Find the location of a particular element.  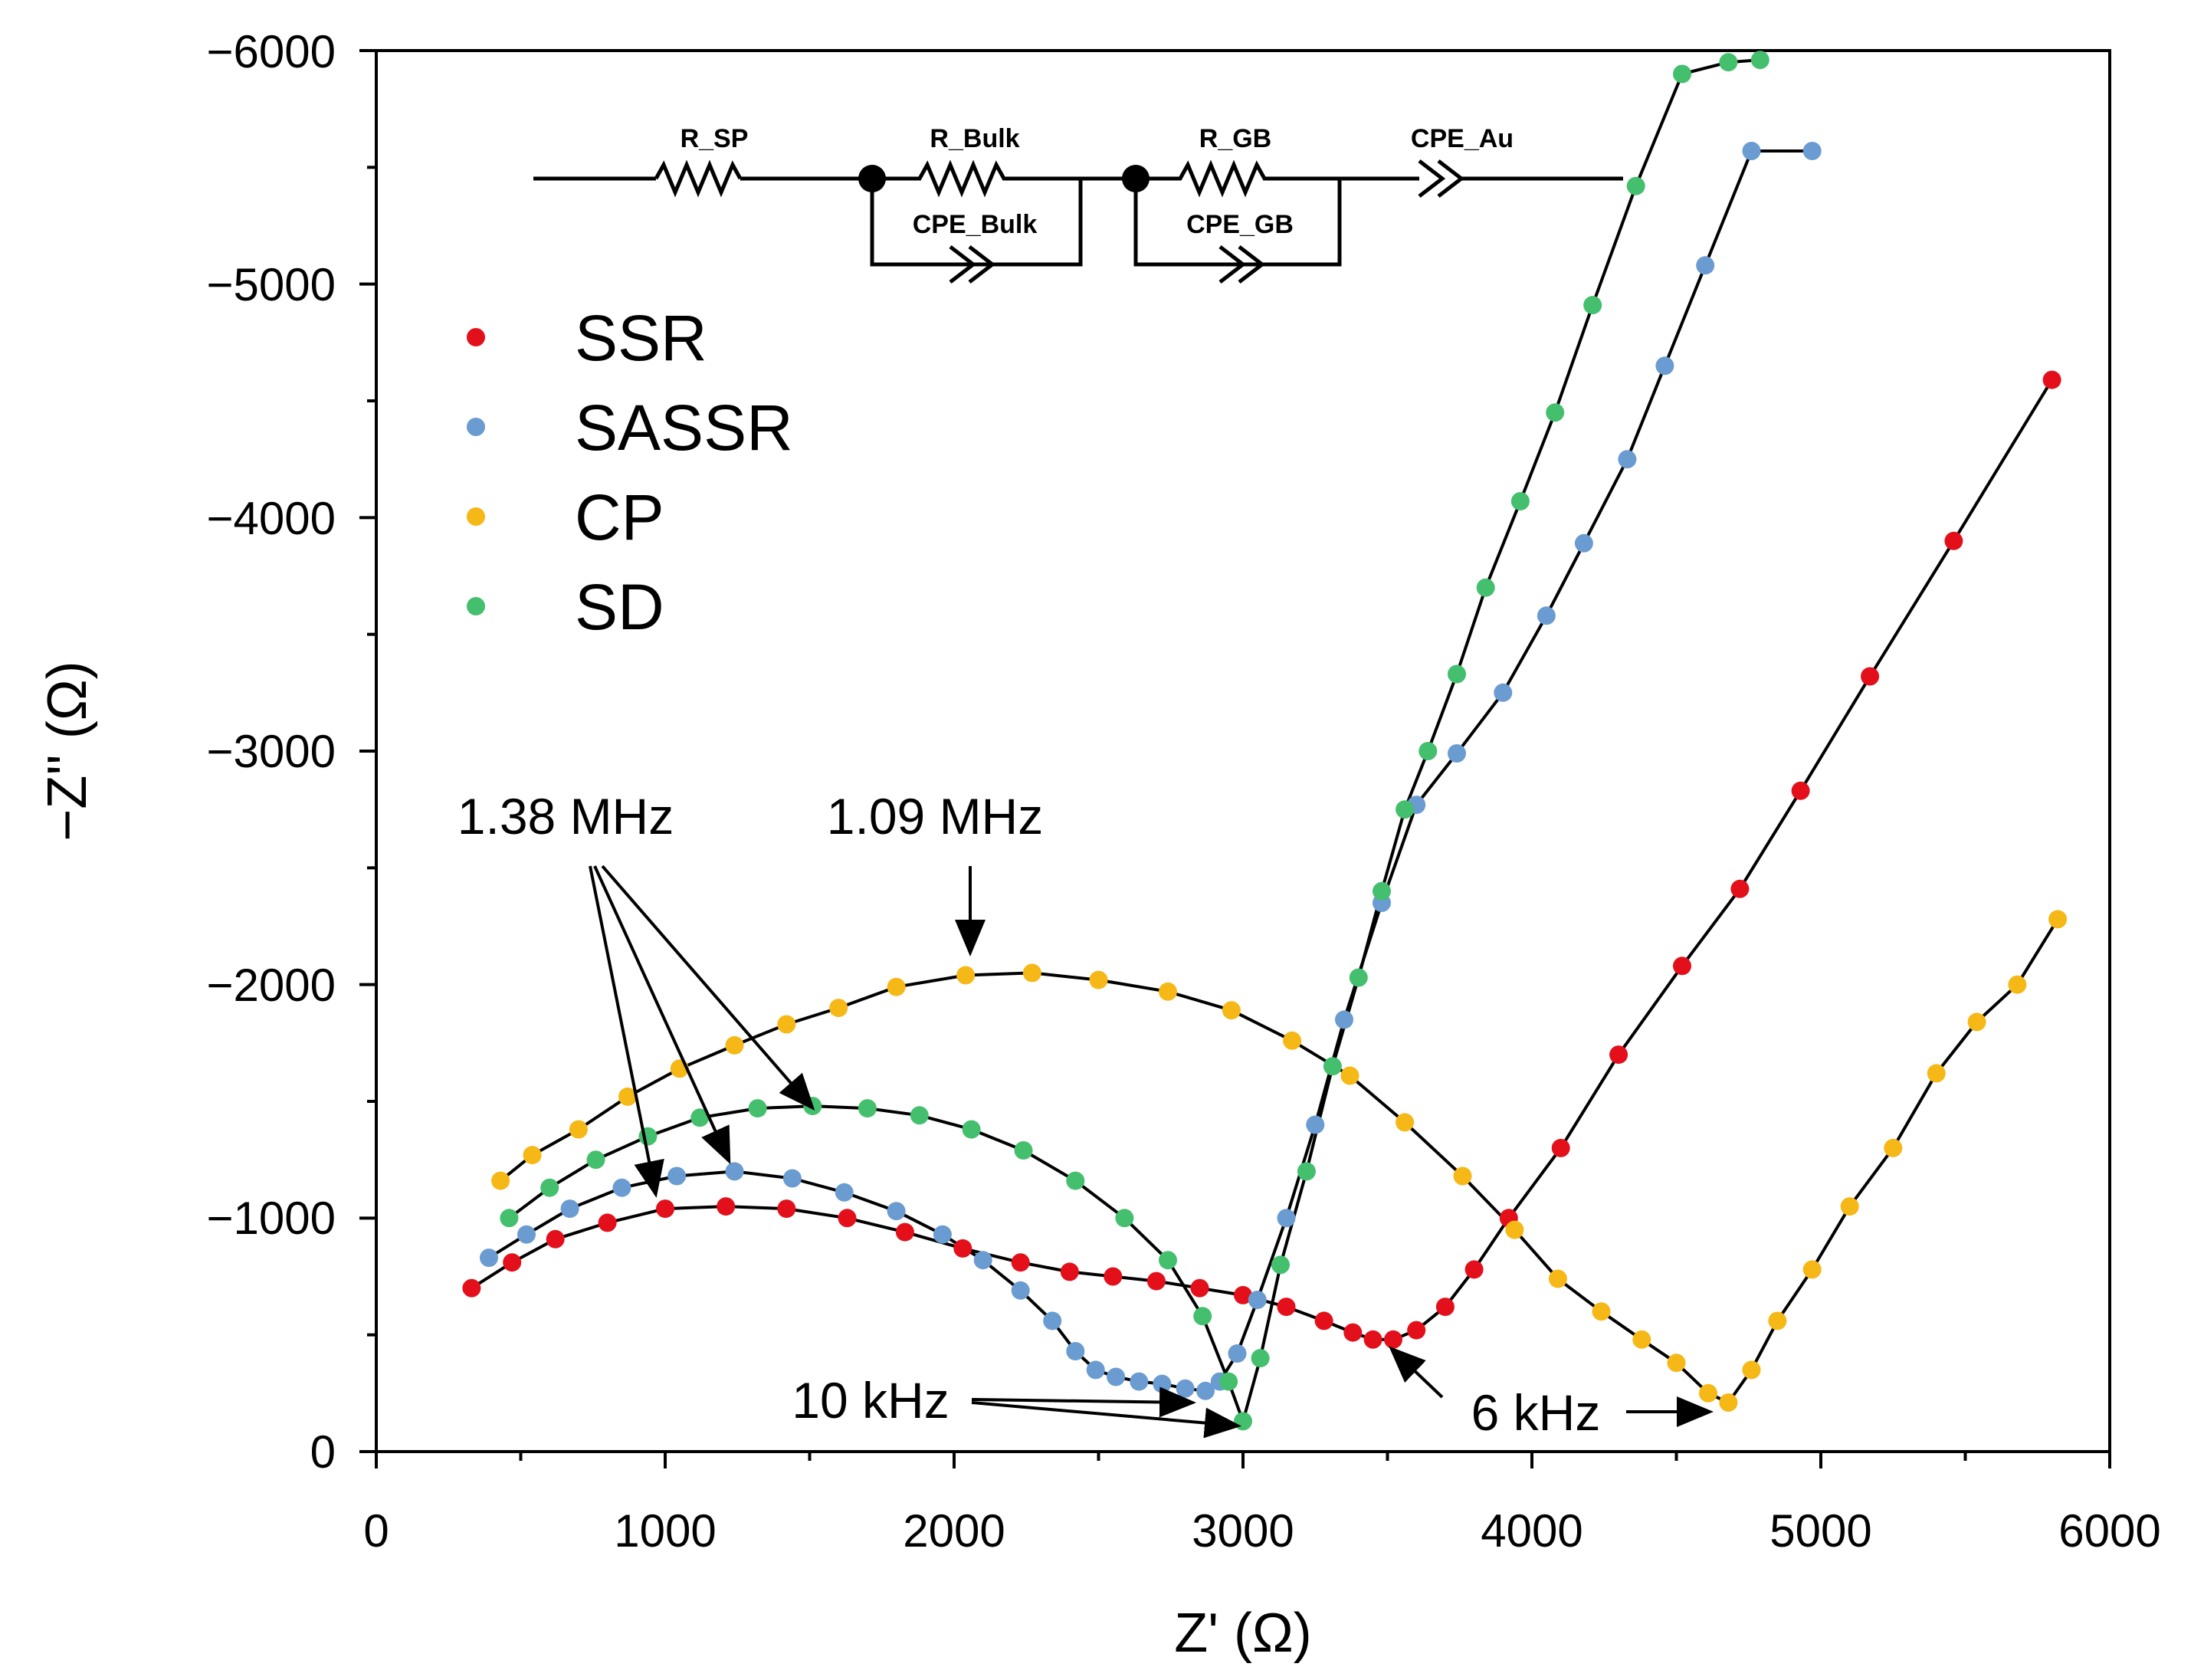

y-tick-label: −3000 is located at coordinates (271, 751).